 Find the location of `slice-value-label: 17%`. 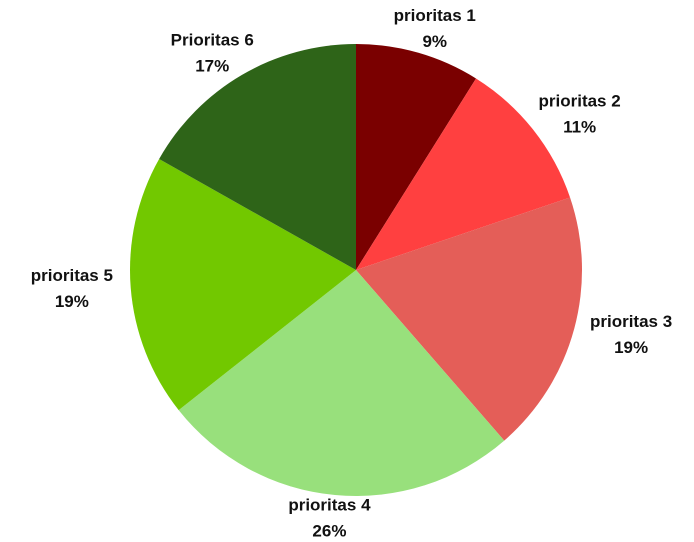

slice-value-label: 17% is located at coordinates (212, 66).